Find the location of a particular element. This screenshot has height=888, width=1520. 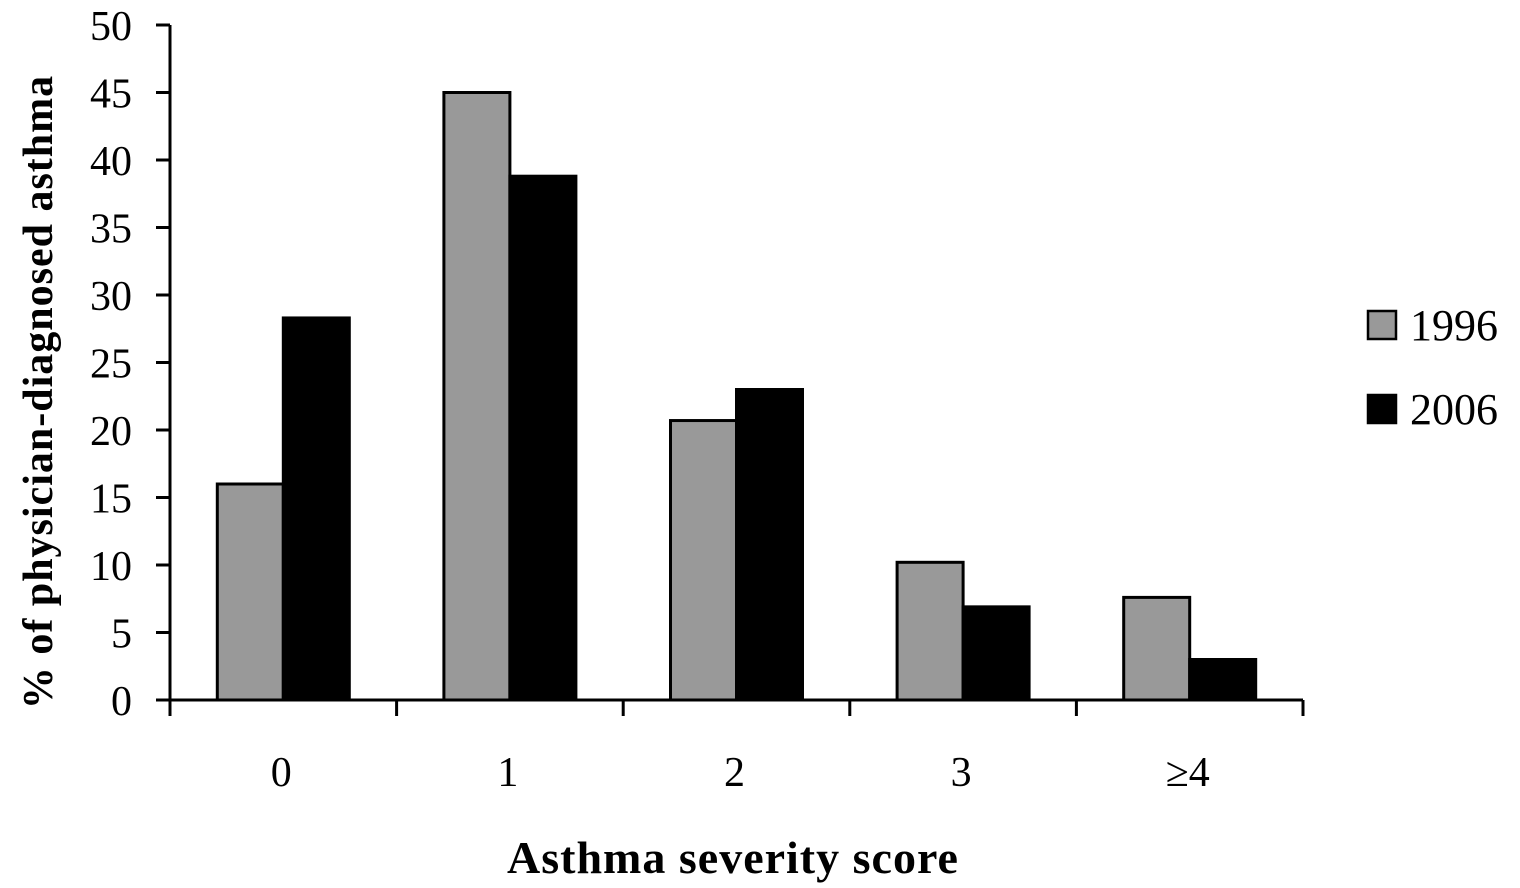

legend-swatch-1996 is located at coordinates (1382, 325).